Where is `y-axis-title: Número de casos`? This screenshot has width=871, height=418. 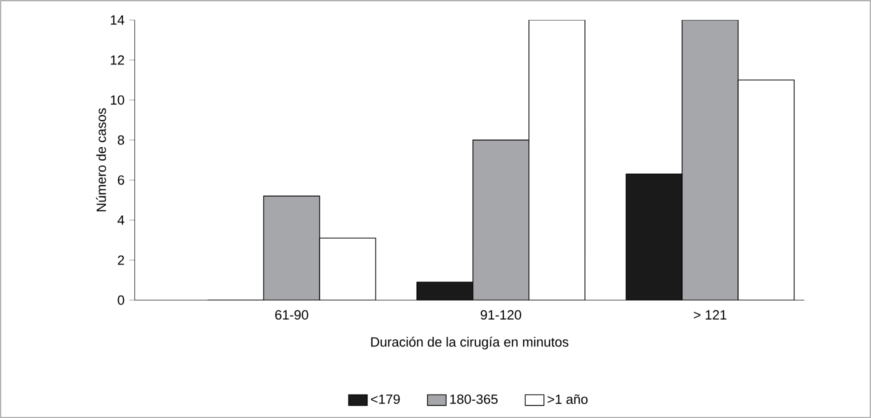
y-axis-title: Número de casos is located at coordinates (101, 160).